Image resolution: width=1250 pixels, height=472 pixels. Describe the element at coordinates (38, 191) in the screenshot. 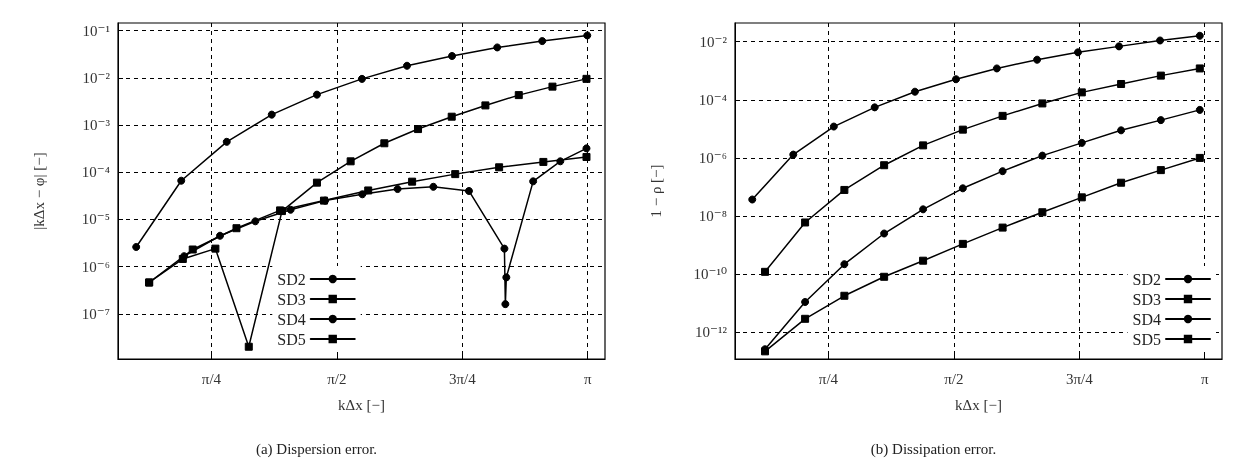

I see `y-axis-title: |kΔx − φ| [−]` at that location.